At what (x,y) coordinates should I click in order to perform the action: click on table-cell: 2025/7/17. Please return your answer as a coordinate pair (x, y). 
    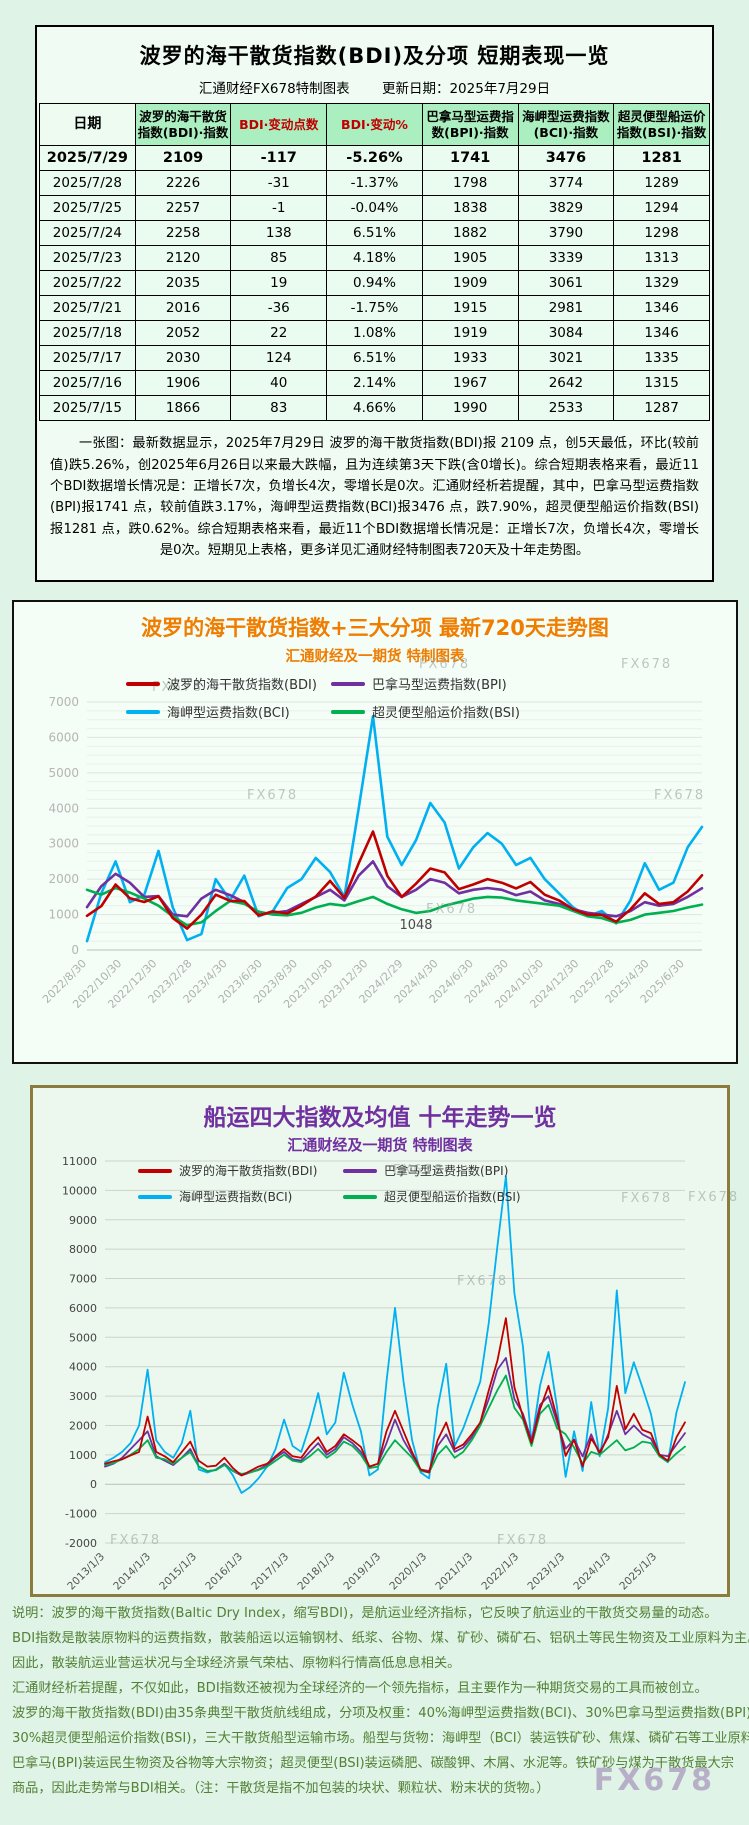
    Looking at the image, I should click on (87, 358).